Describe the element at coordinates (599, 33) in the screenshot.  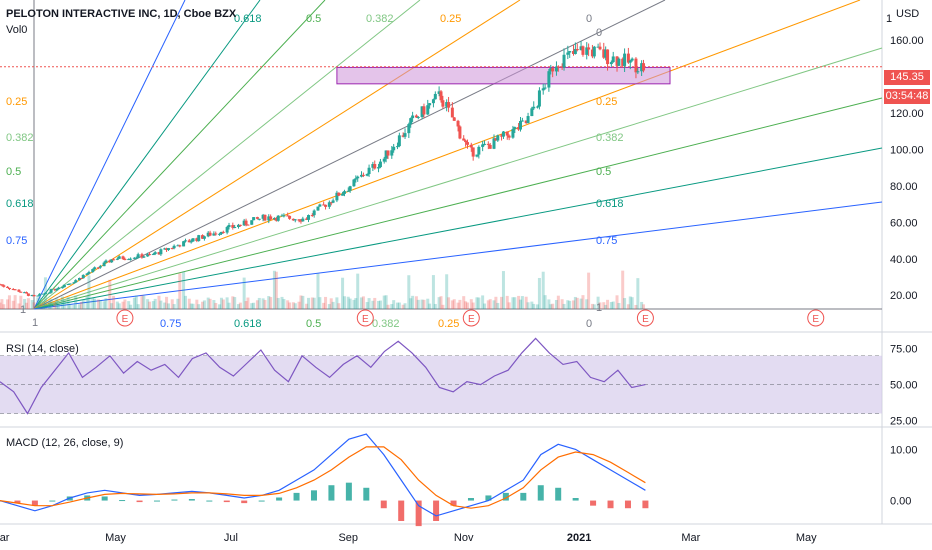
I see `gann-fan-top-zero: 0` at that location.